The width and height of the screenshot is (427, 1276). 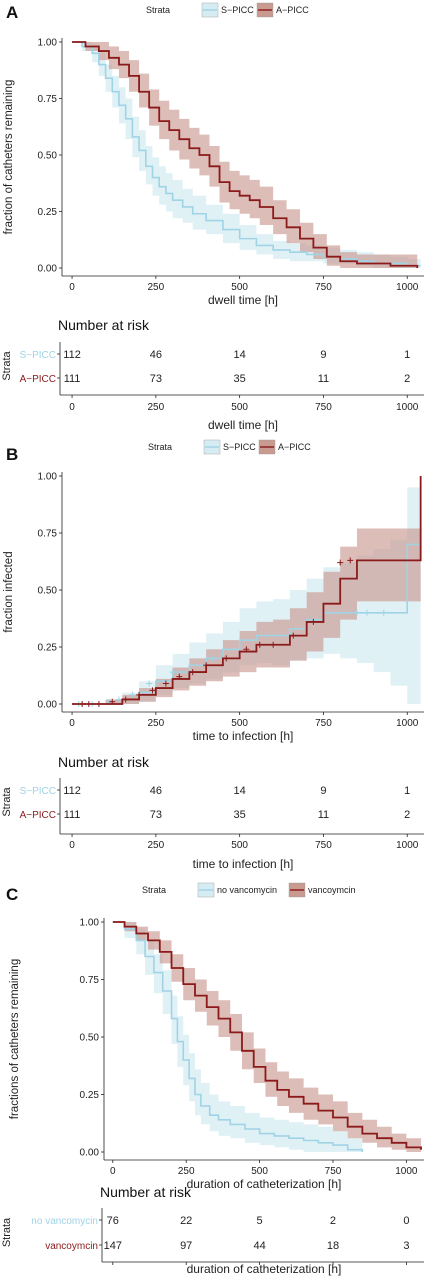 What do you see at coordinates (113, 1221) in the screenshot?
I see `risk-count: 76` at bounding box center [113, 1221].